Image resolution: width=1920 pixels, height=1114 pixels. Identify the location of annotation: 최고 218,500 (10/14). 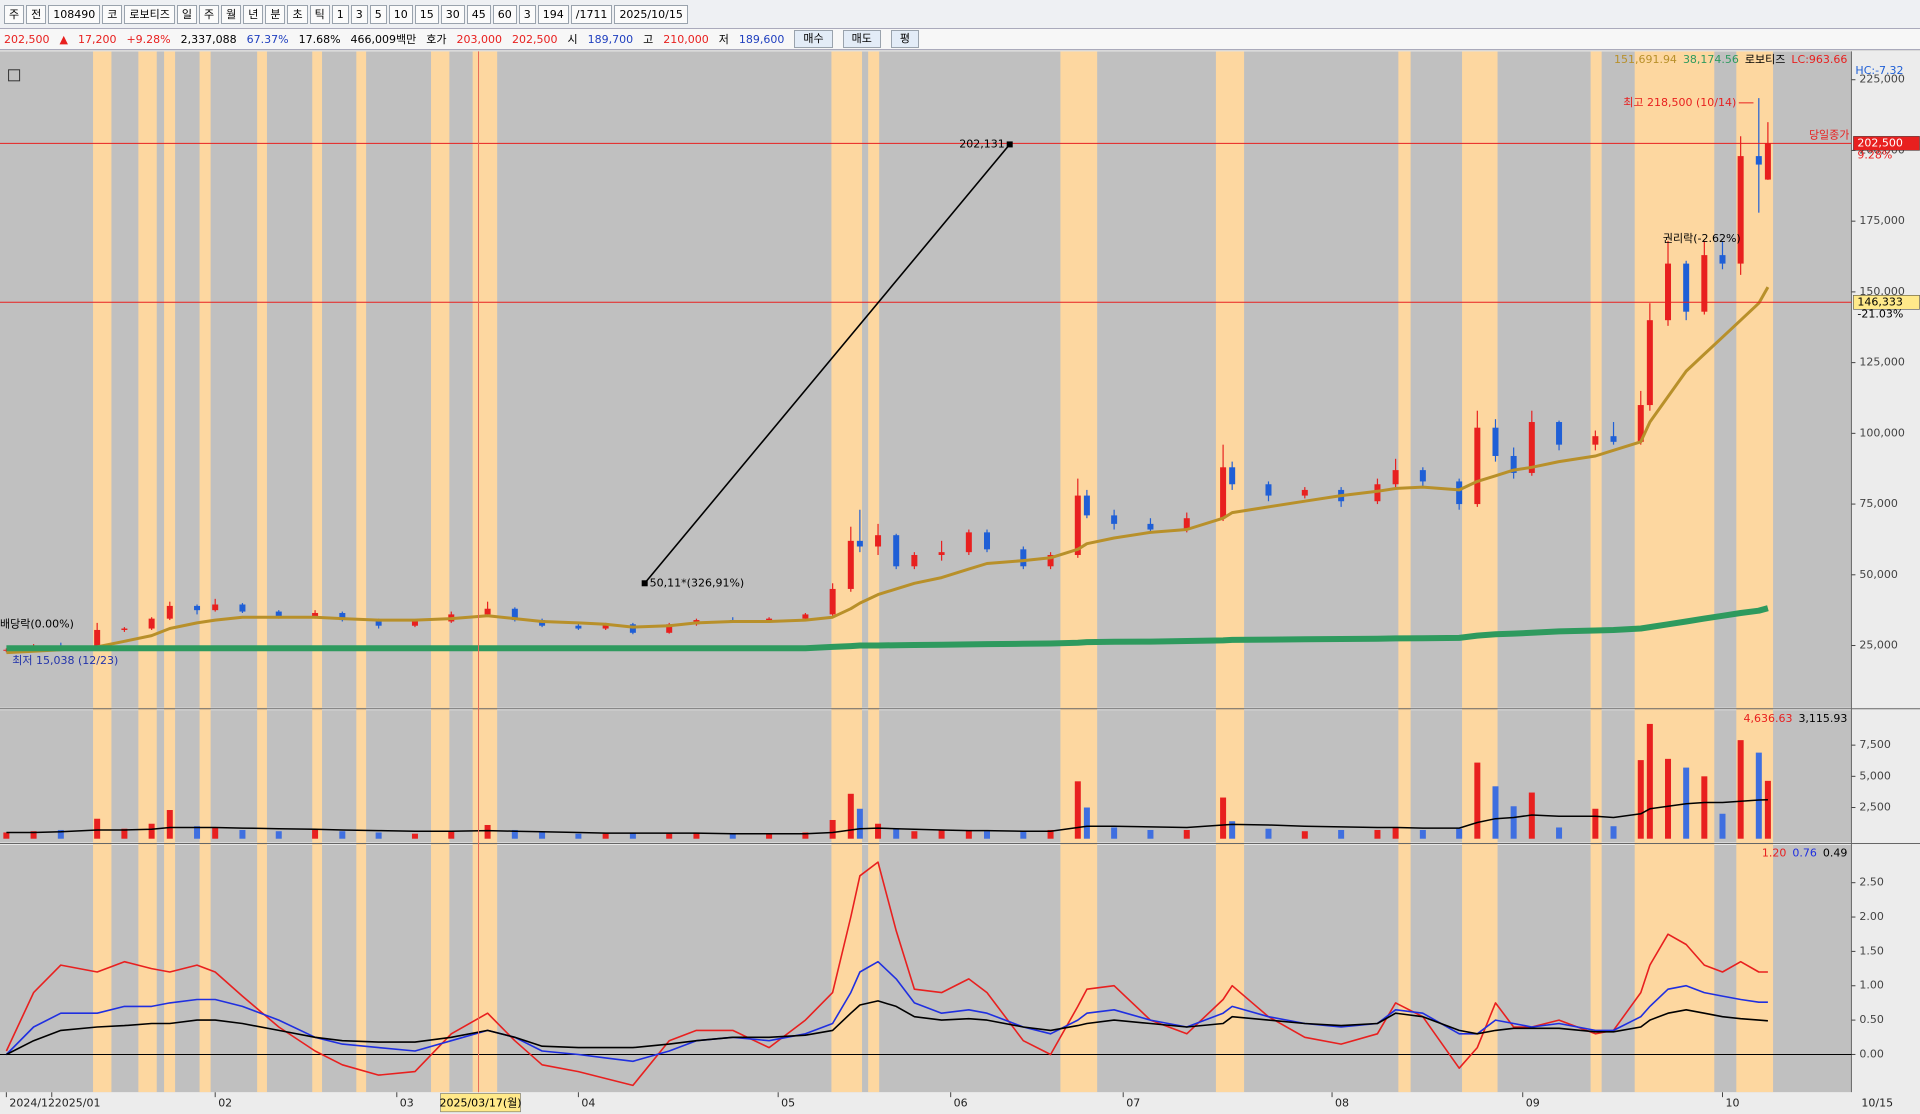
(1679, 102).